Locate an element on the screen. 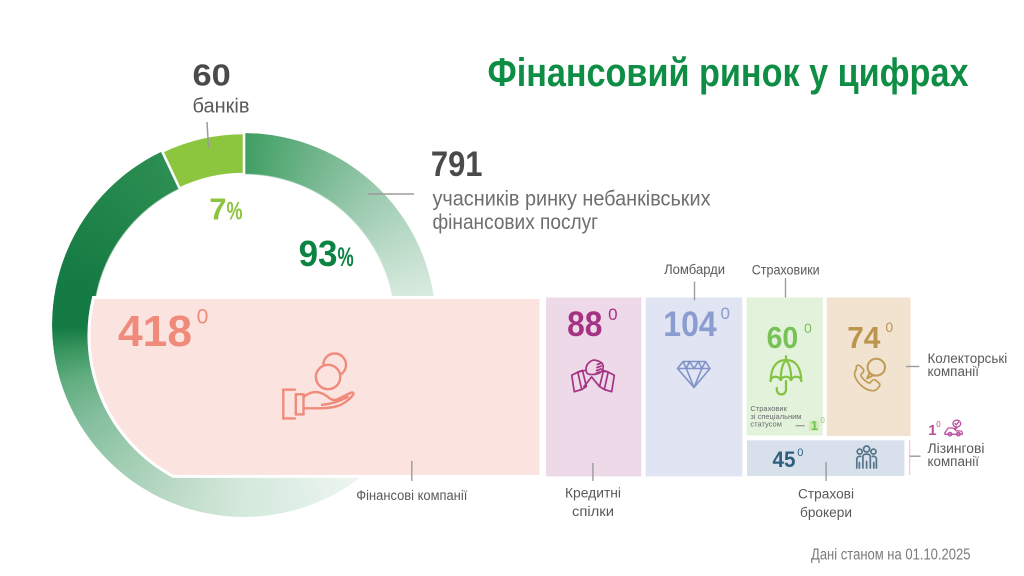 The width and height of the screenshot is (1024, 576). svg-text: 45 is located at coordinates (784, 459).